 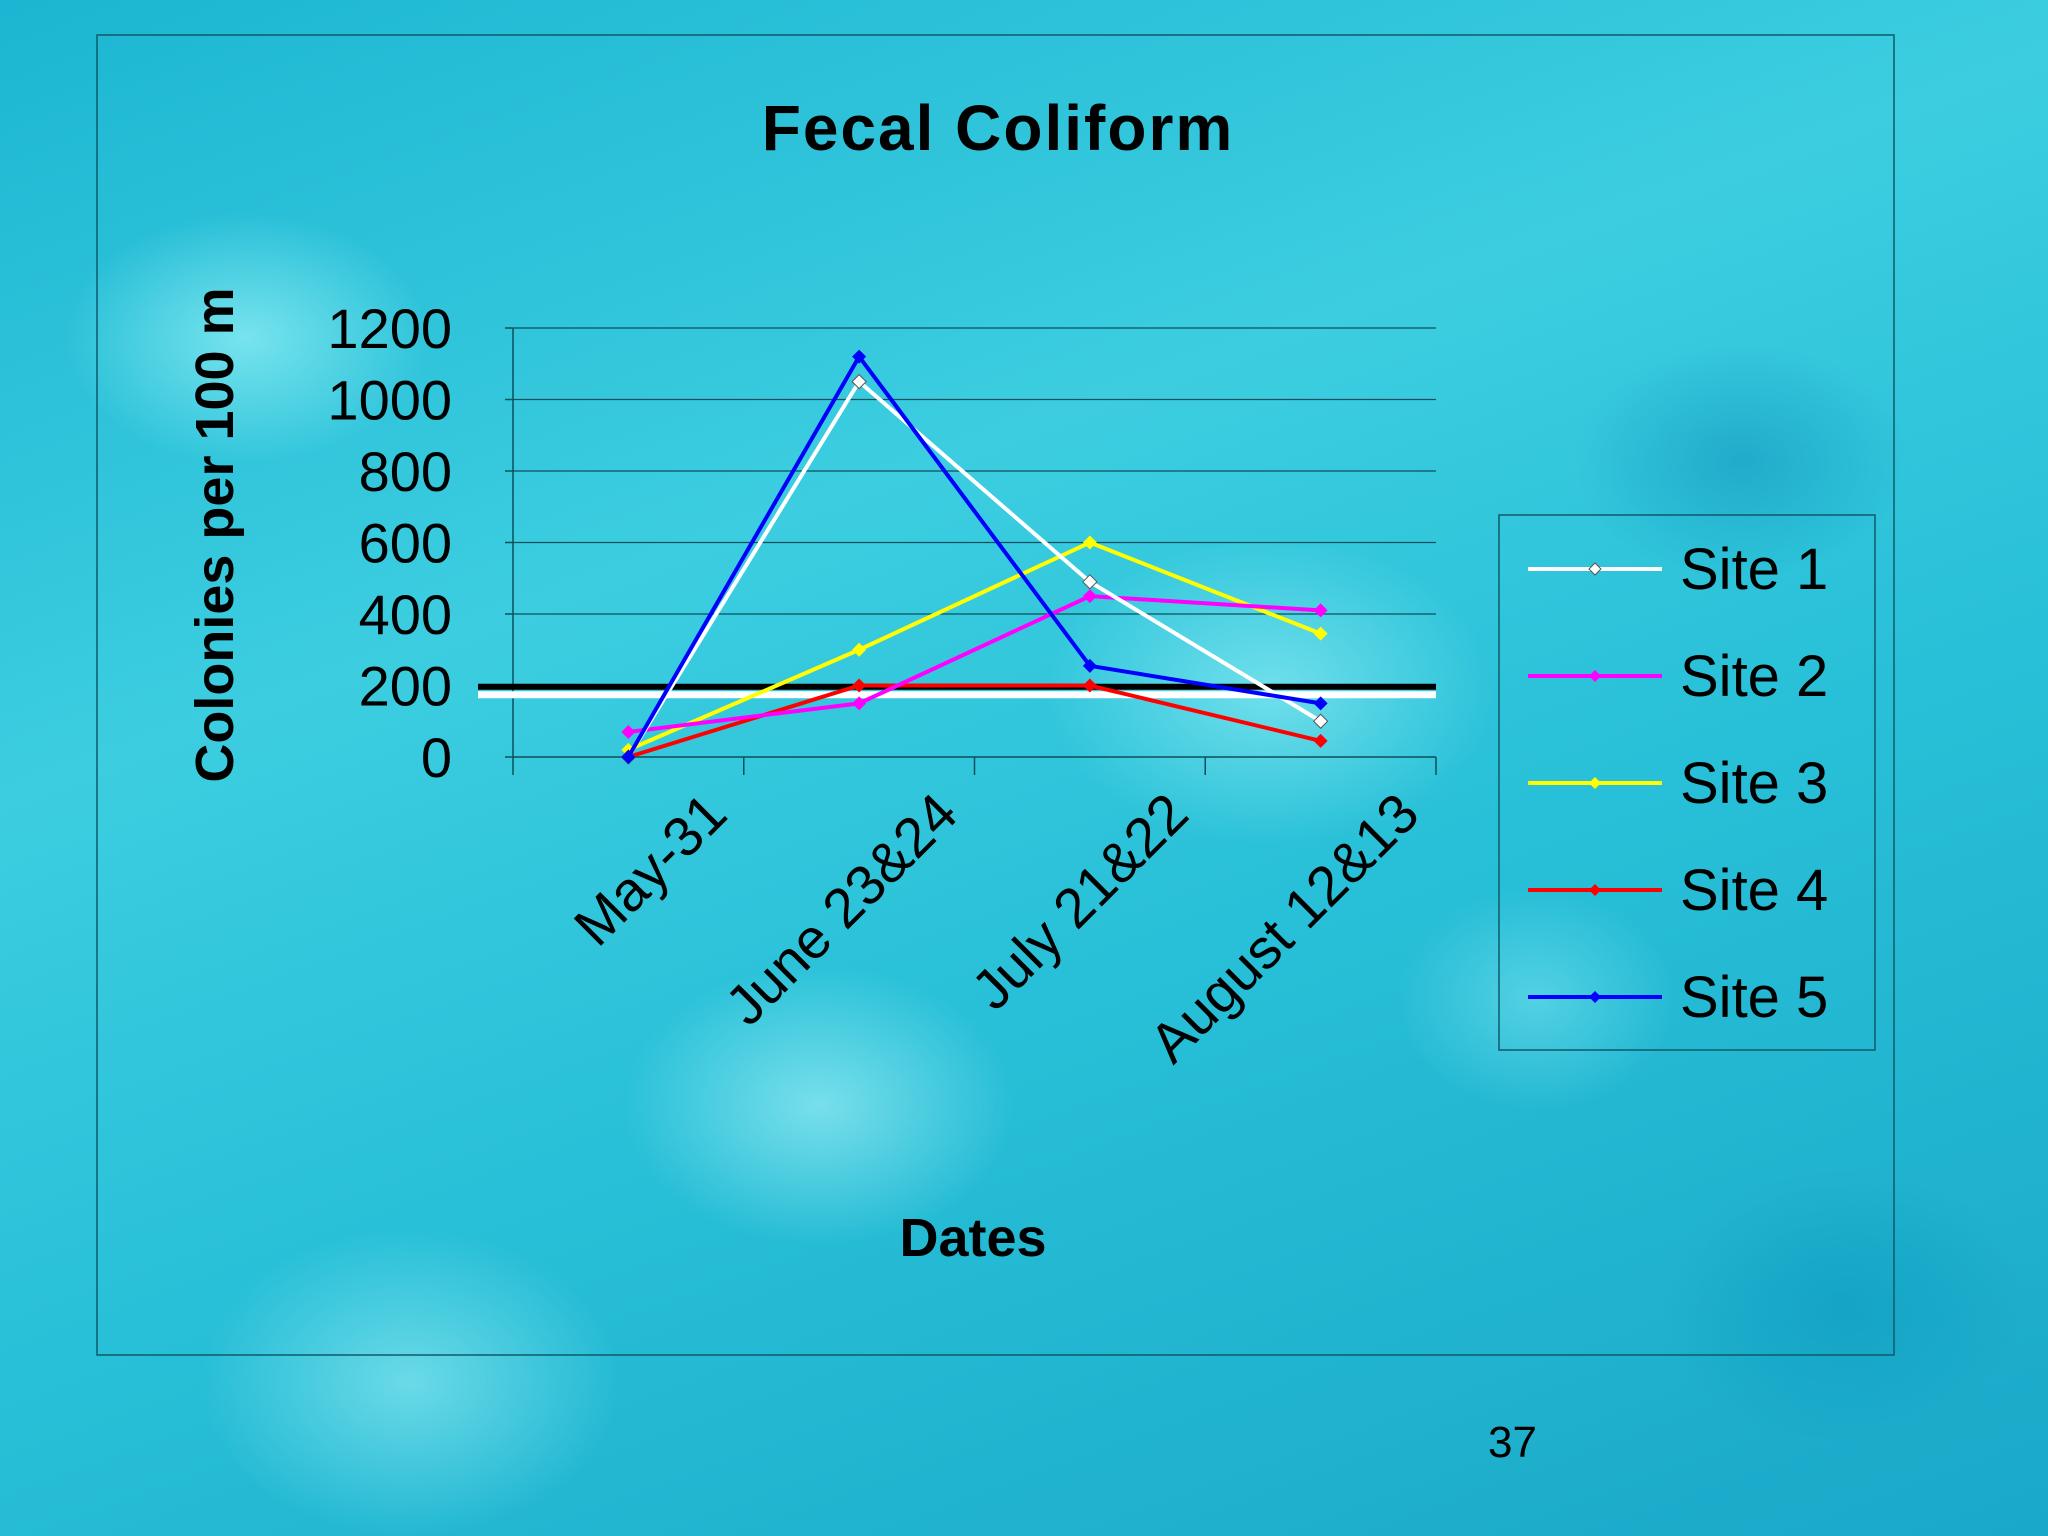 What do you see at coordinates (841, 909) in the screenshot?
I see `x-tick-label: June 23&24` at bounding box center [841, 909].